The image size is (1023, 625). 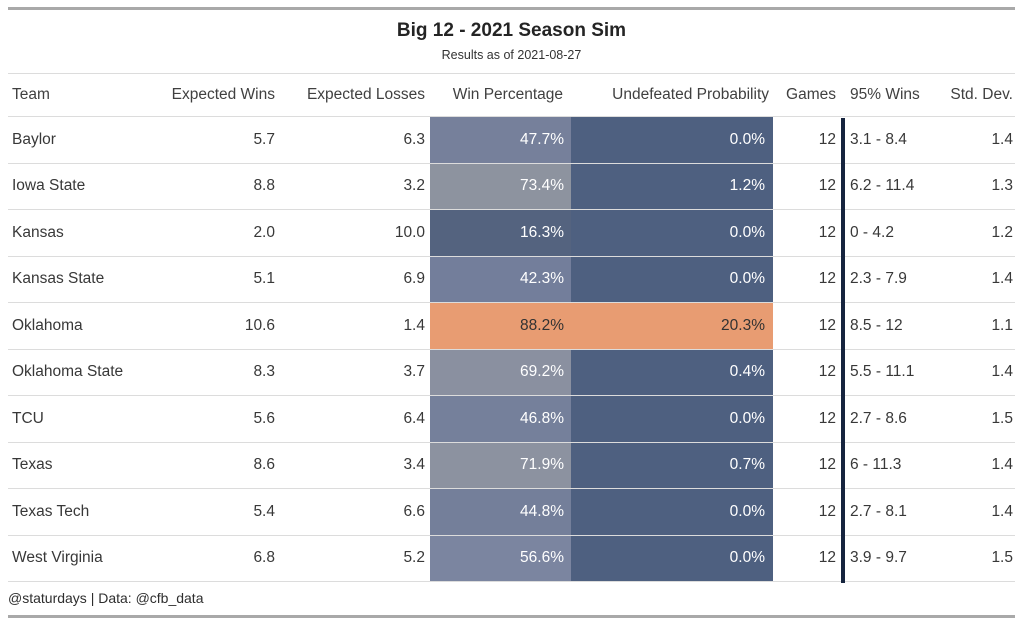 I want to click on bottom-rule, so click(x=511, y=616).